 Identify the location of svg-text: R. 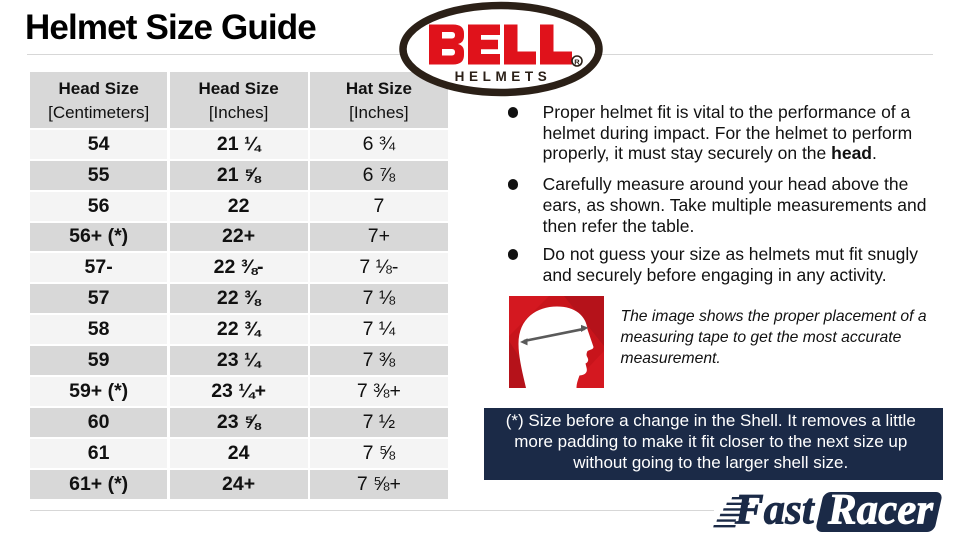
(577, 62).